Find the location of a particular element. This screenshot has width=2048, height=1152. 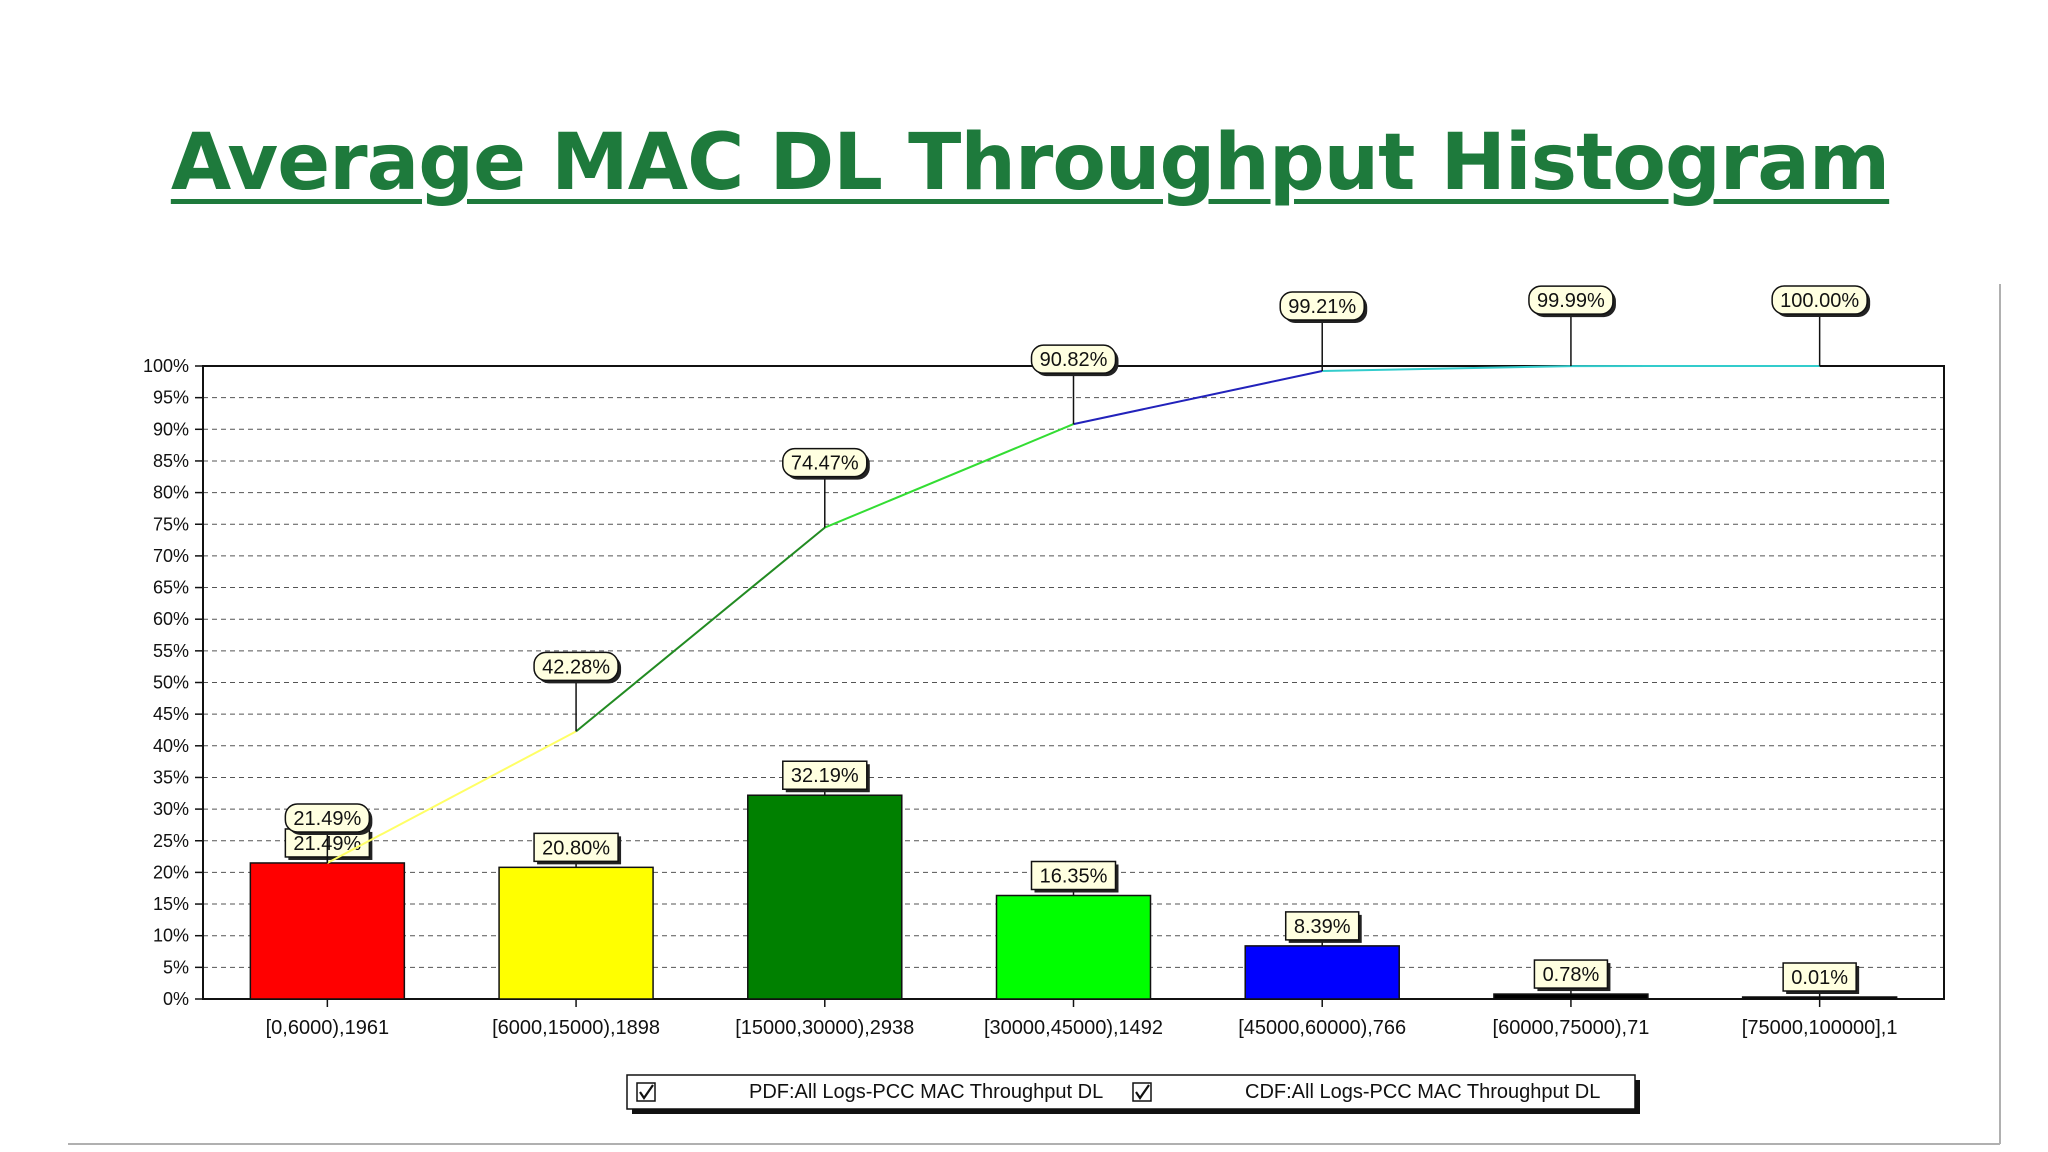

y-tick-label: 50% is located at coordinates (171, 683).